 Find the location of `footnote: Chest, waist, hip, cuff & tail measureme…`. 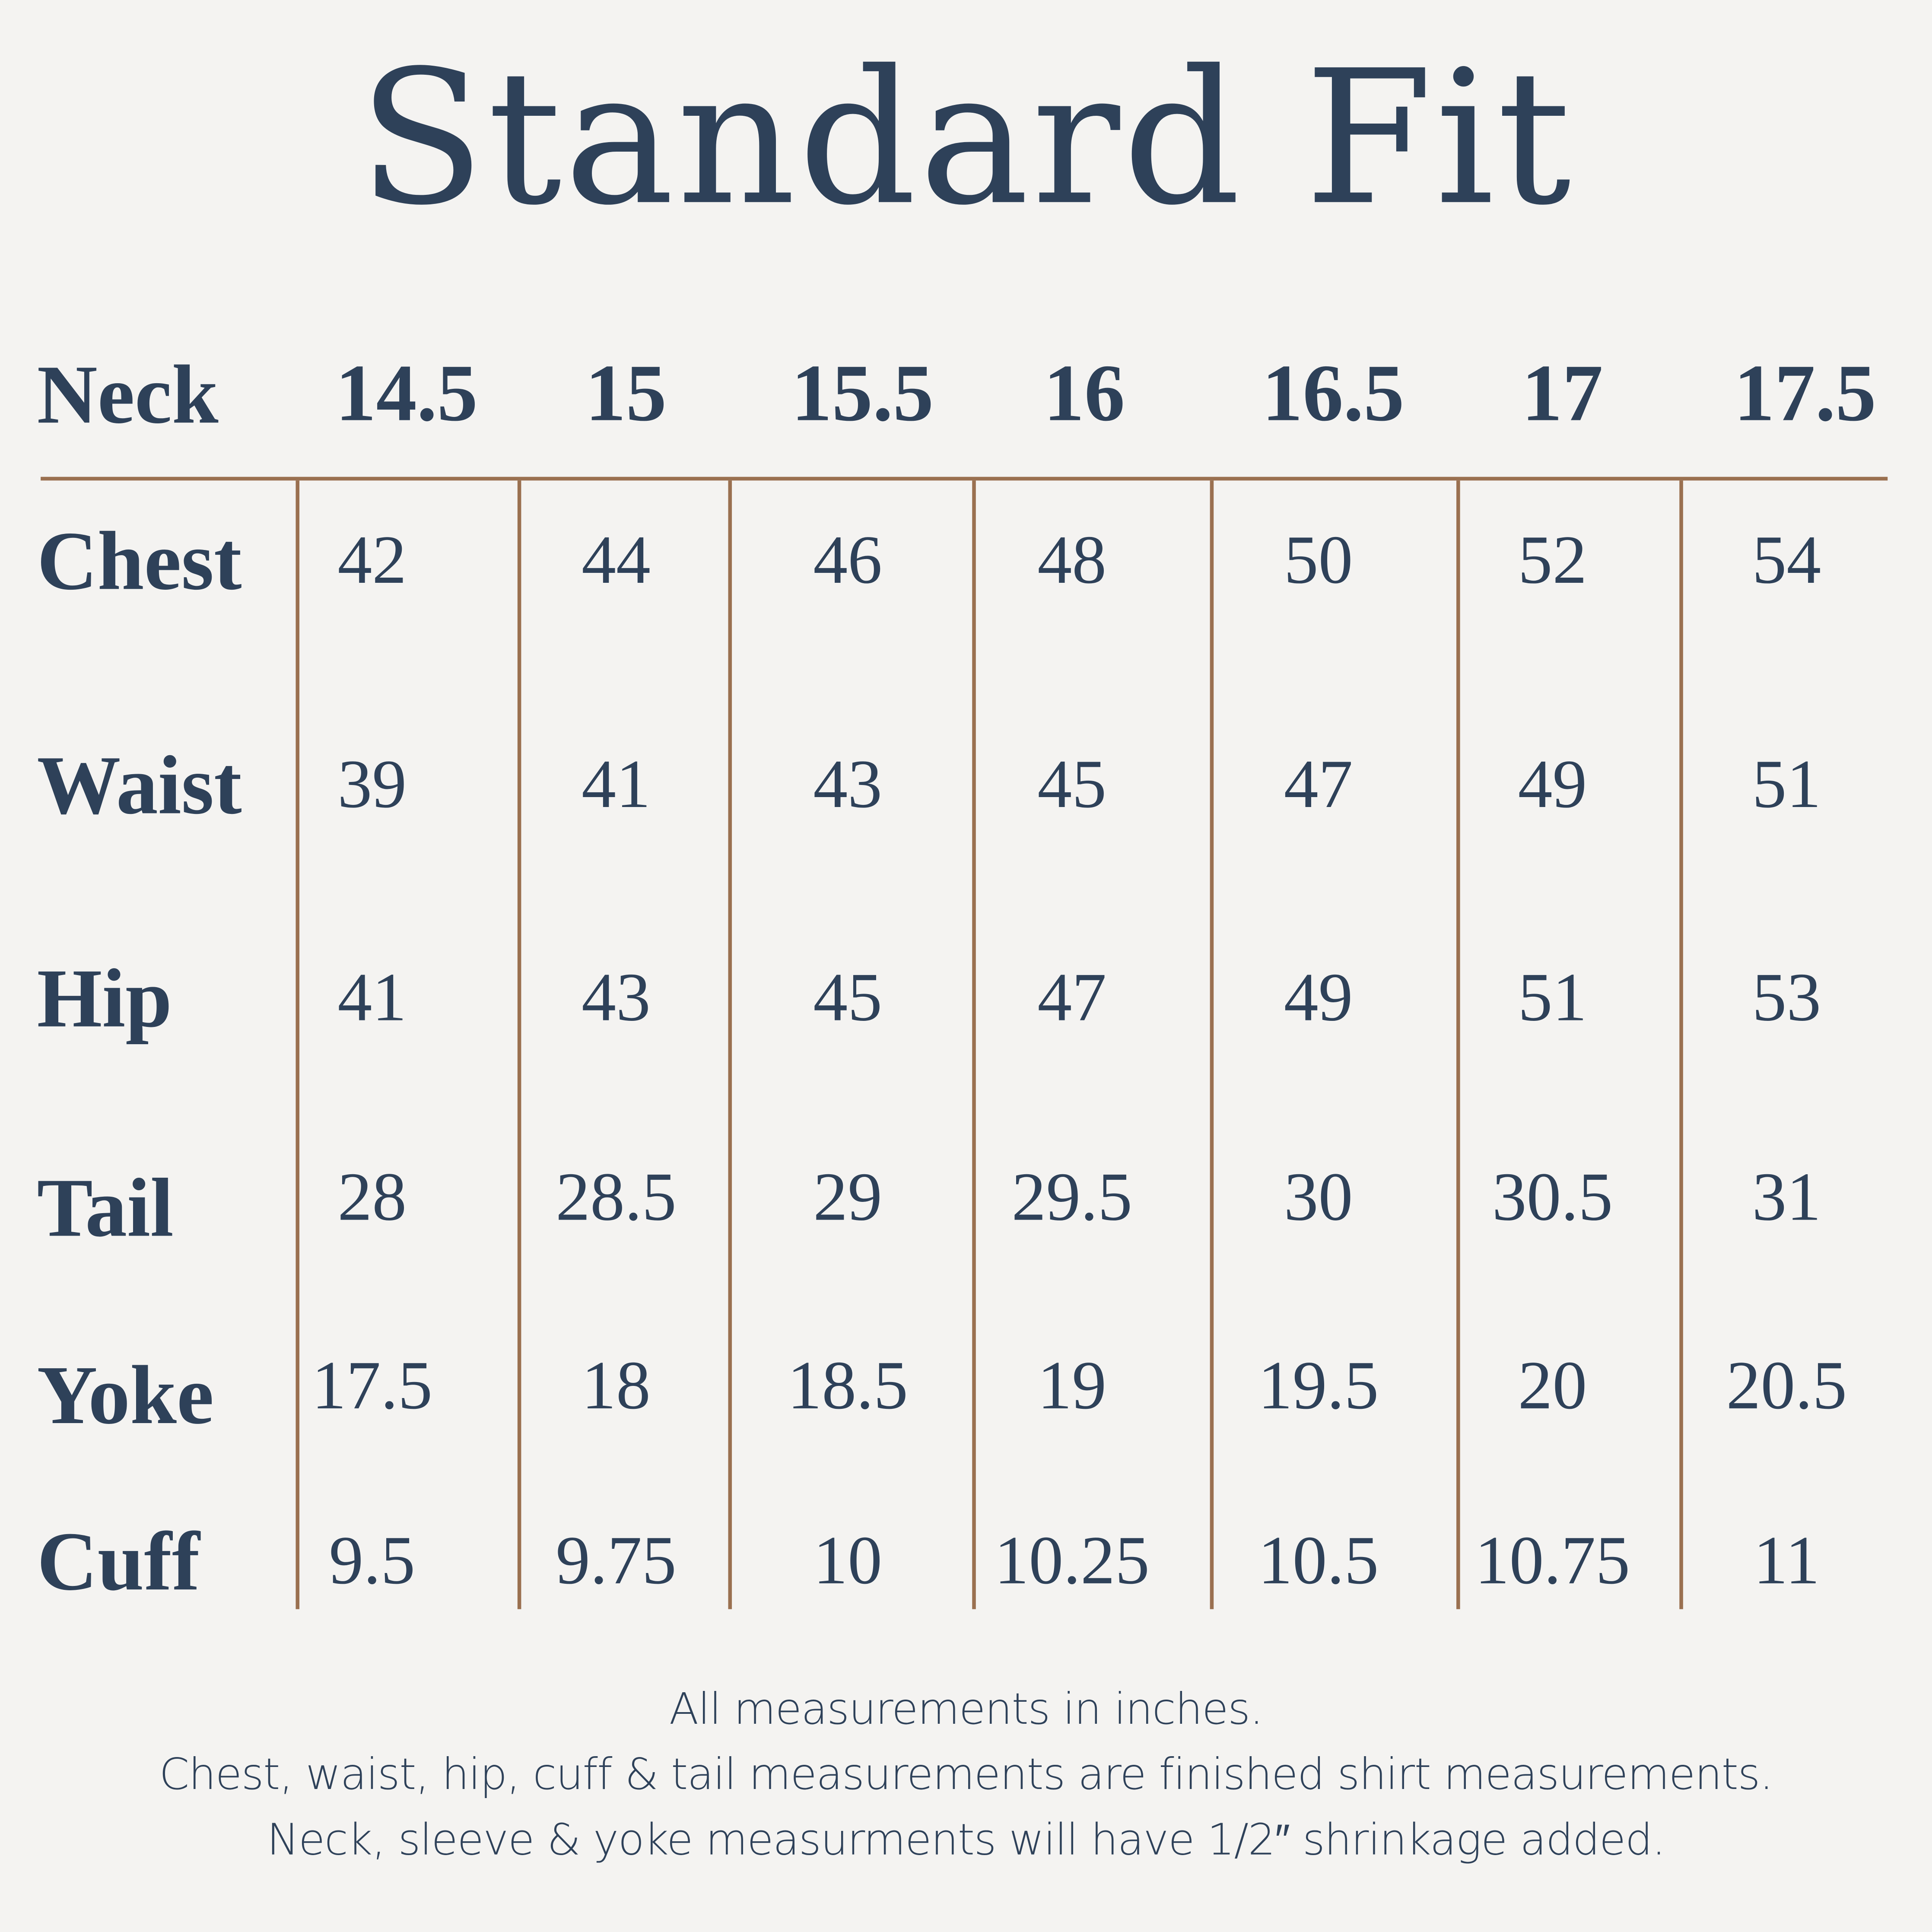

footnote: Chest, waist, hip, cuff & tail measureme… is located at coordinates (966, 1776).